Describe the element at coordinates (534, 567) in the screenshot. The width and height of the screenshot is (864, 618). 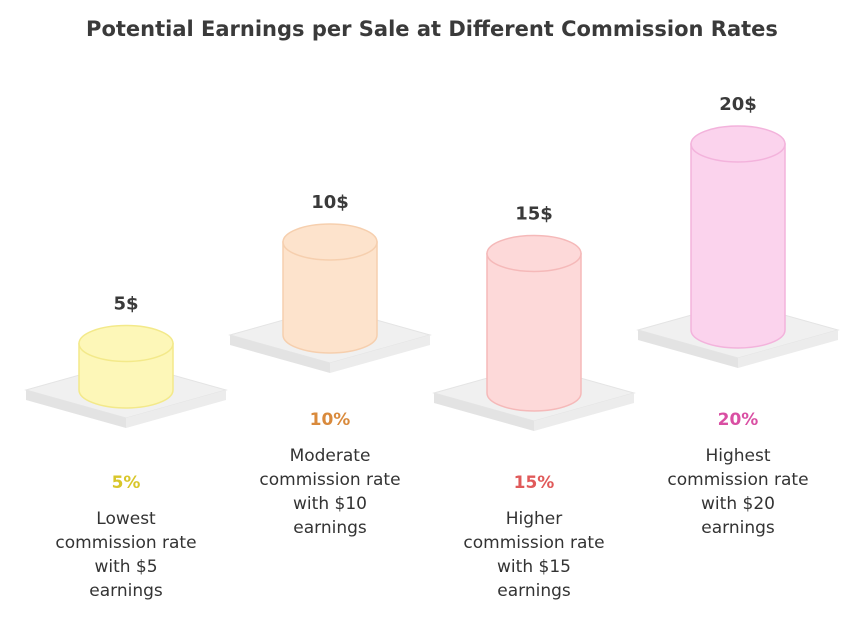
I see `description-line: with $15` at that location.